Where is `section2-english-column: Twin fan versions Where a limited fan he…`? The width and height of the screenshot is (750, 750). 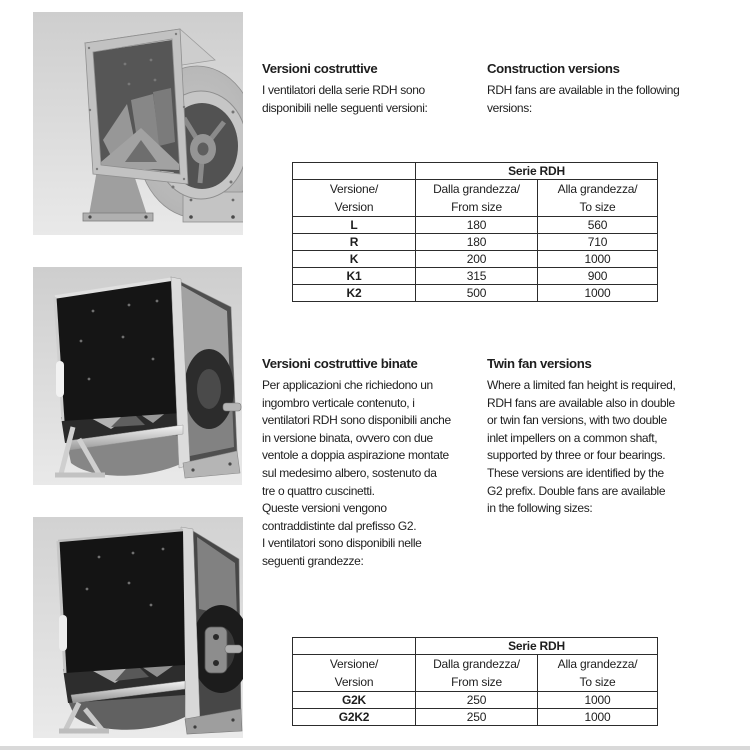 section2-english-column: Twin fan versions Where a limited fan he… is located at coordinates (581, 437).